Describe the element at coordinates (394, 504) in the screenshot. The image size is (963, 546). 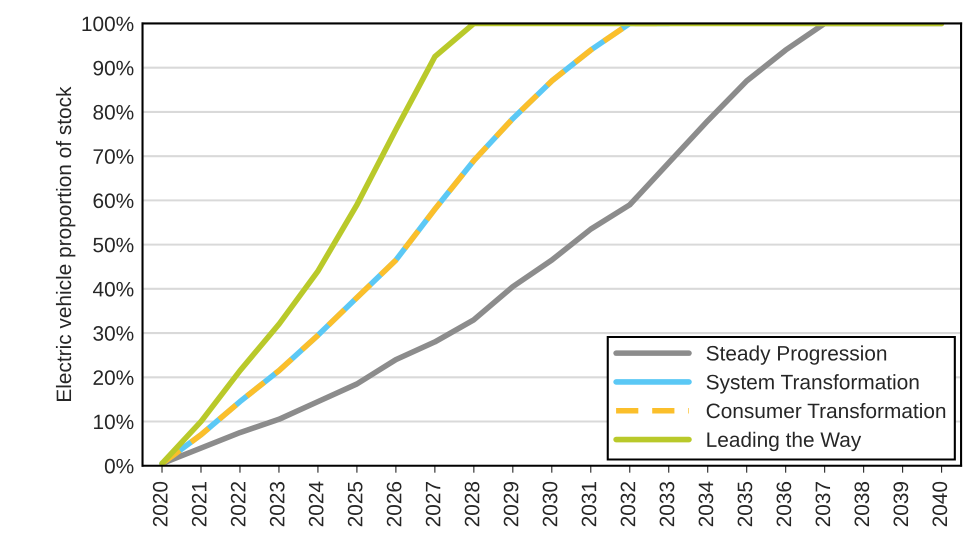
I see `x-tick-label: 2026` at that location.